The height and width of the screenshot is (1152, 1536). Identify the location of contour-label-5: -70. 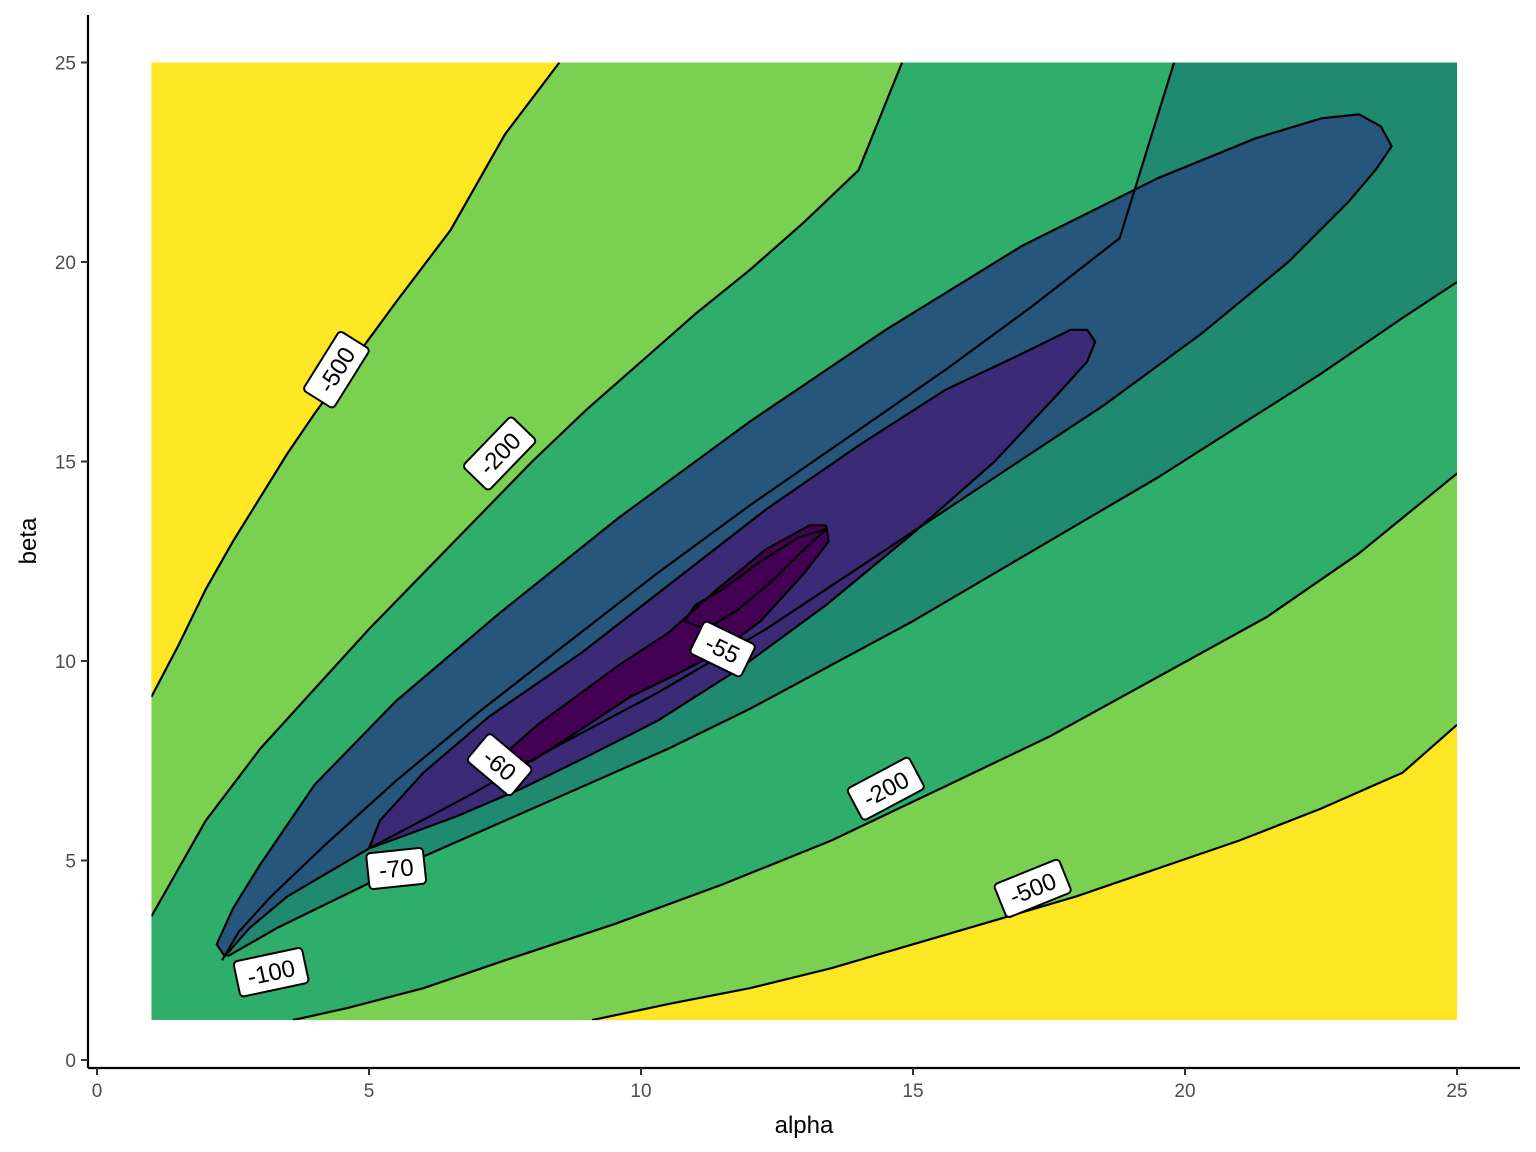
(396, 868).